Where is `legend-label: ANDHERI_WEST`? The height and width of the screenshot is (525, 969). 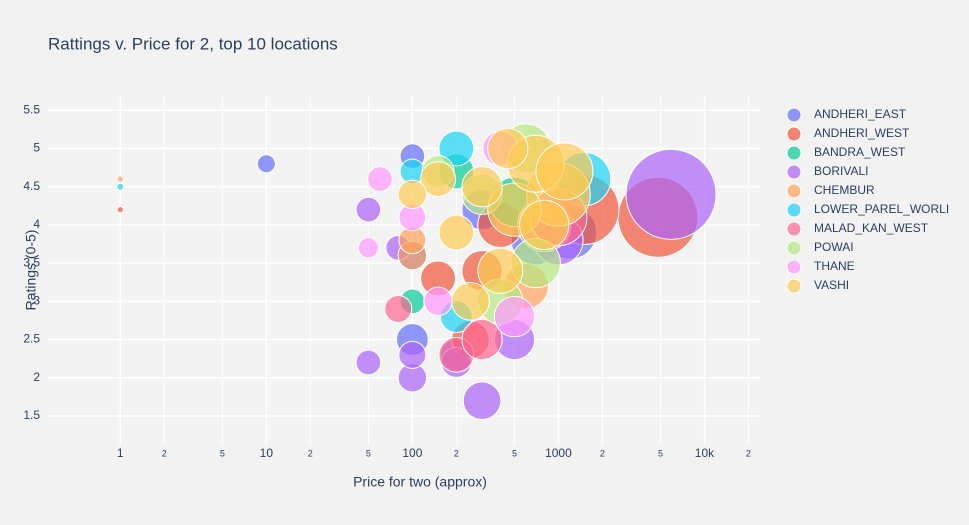 legend-label: ANDHERI_WEST is located at coordinates (862, 133).